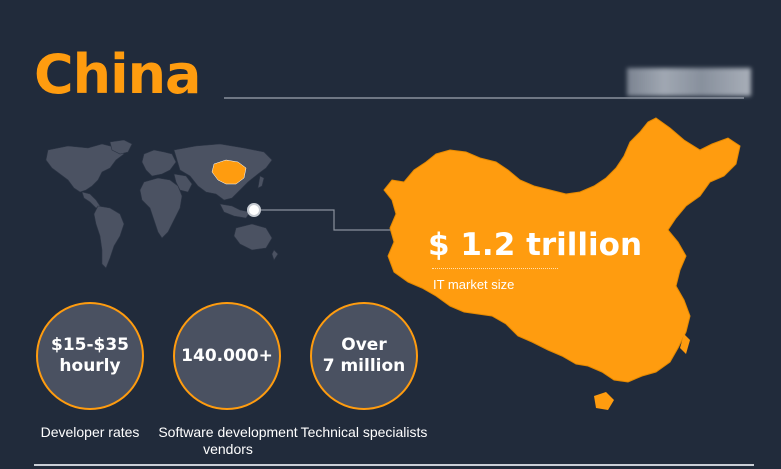  I want to click on page-title: China, so click(117, 74).